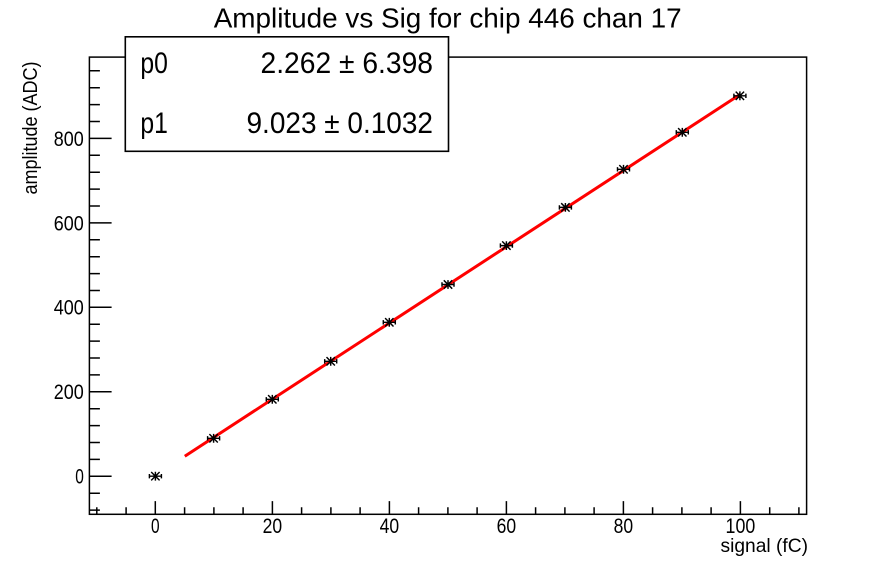 The height and width of the screenshot is (577, 896). What do you see at coordinates (624, 526) in the screenshot?
I see `svg-text: 80` at bounding box center [624, 526].